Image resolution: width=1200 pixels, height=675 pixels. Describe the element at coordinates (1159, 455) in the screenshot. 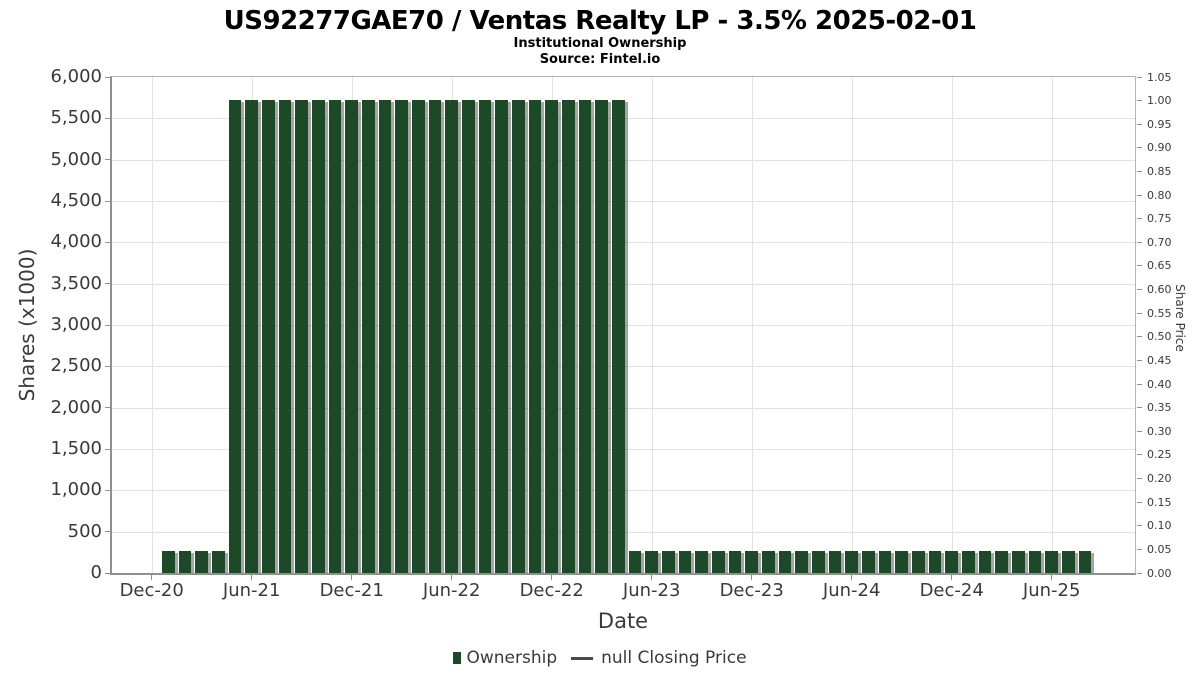

I see `right-axis-tick-label: 0.25` at that location.